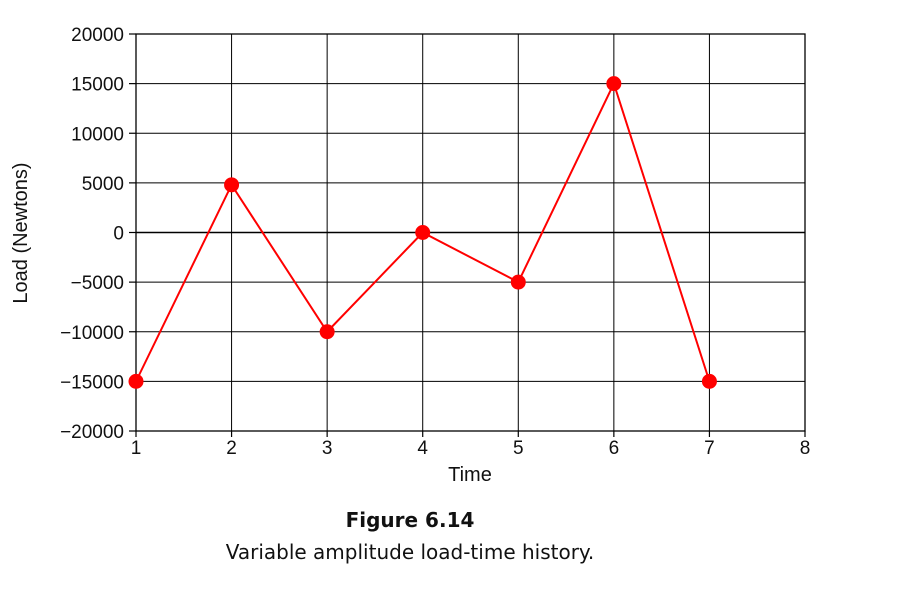 The image size is (917, 597). Describe the element at coordinates (136, 448) in the screenshot. I see `x-tick-label: 1` at that location.